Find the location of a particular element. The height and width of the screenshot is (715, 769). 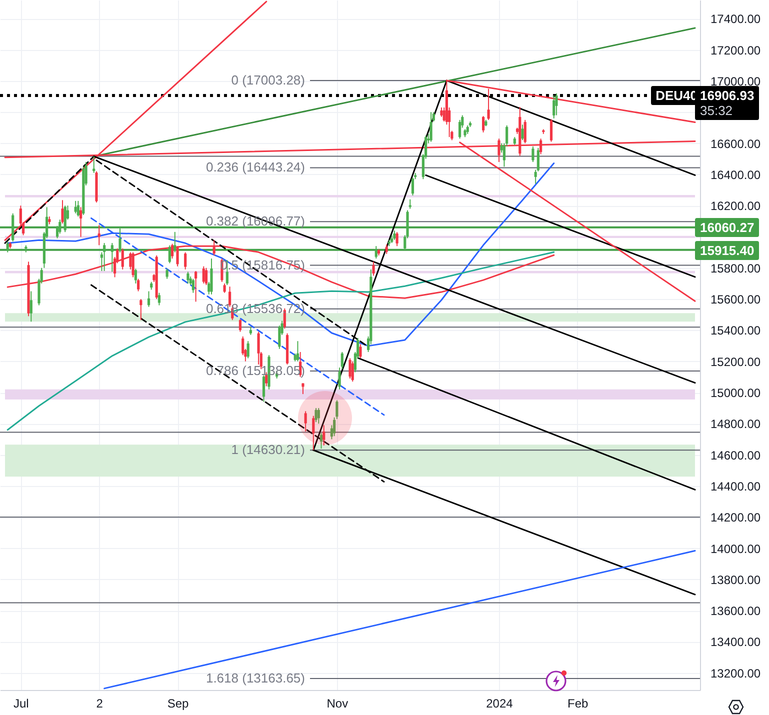

ref-line-label: 0.236 (16443.24) is located at coordinates (255, 167).